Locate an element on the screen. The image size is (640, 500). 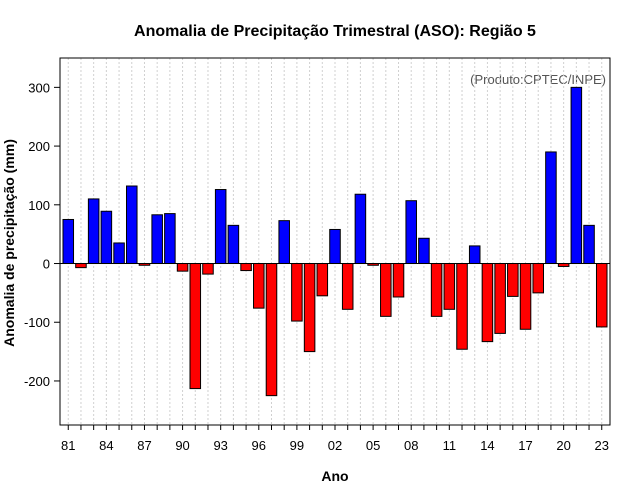
bar-2003 is located at coordinates (347, 286).